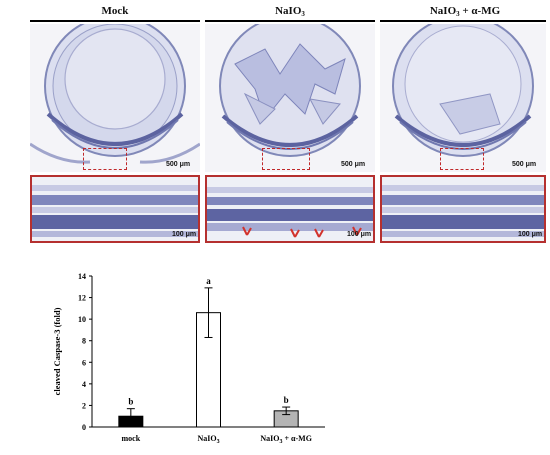 The width and height of the screenshot is (550, 455). What do you see at coordinates (115, 21) in the screenshot?
I see `group-rule-mock` at bounding box center [115, 21].